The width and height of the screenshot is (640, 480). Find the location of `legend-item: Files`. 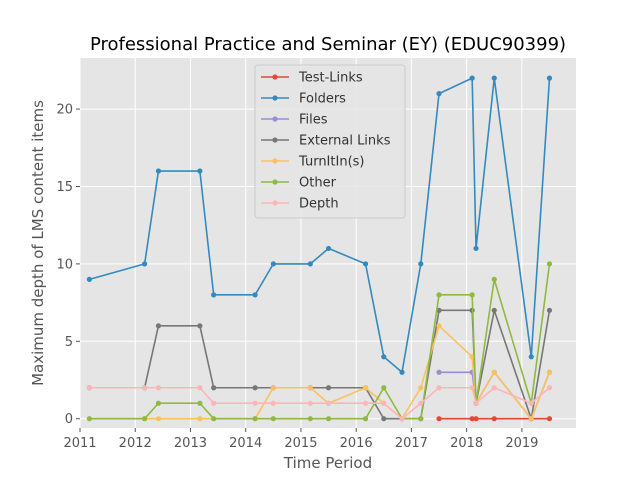

legend-item: Files is located at coordinates (294, 120).